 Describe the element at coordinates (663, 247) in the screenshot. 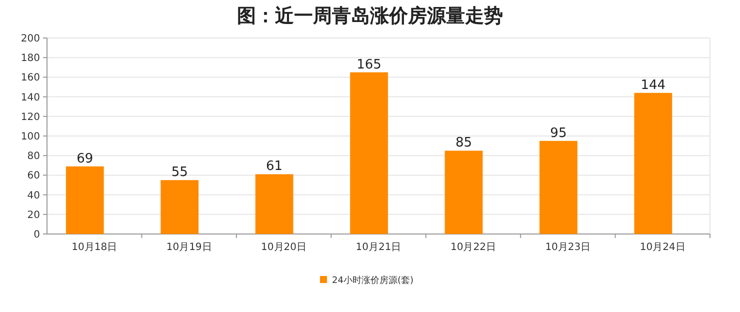

I see `x-tick-label: 10月24日` at that location.